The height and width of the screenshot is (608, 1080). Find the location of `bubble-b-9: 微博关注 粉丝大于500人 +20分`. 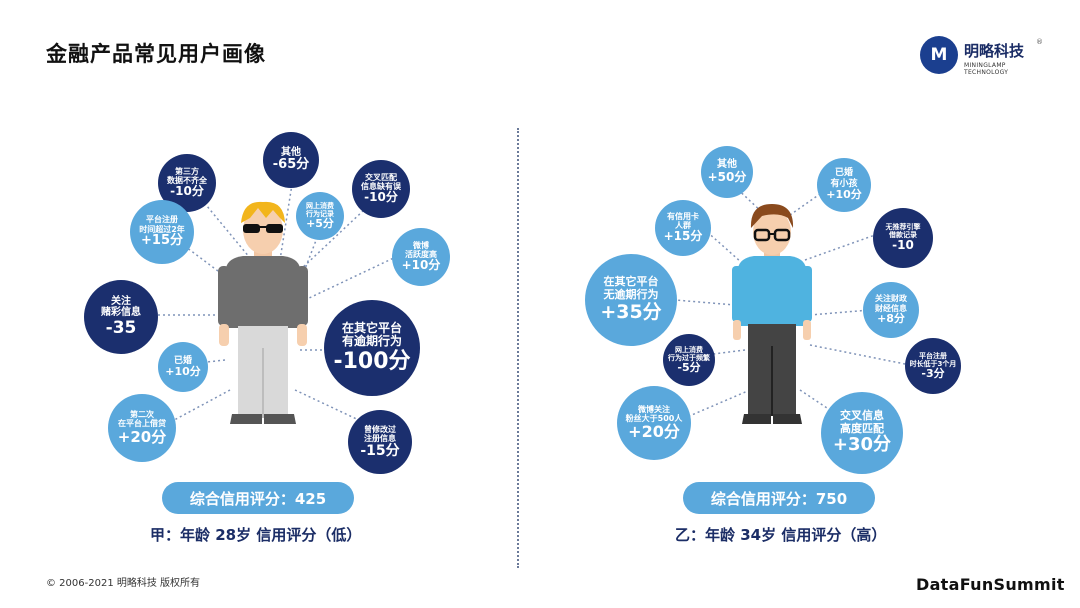

bubble-b-9: 微博关注 粉丝大于500人 +20分 is located at coordinates (654, 423).